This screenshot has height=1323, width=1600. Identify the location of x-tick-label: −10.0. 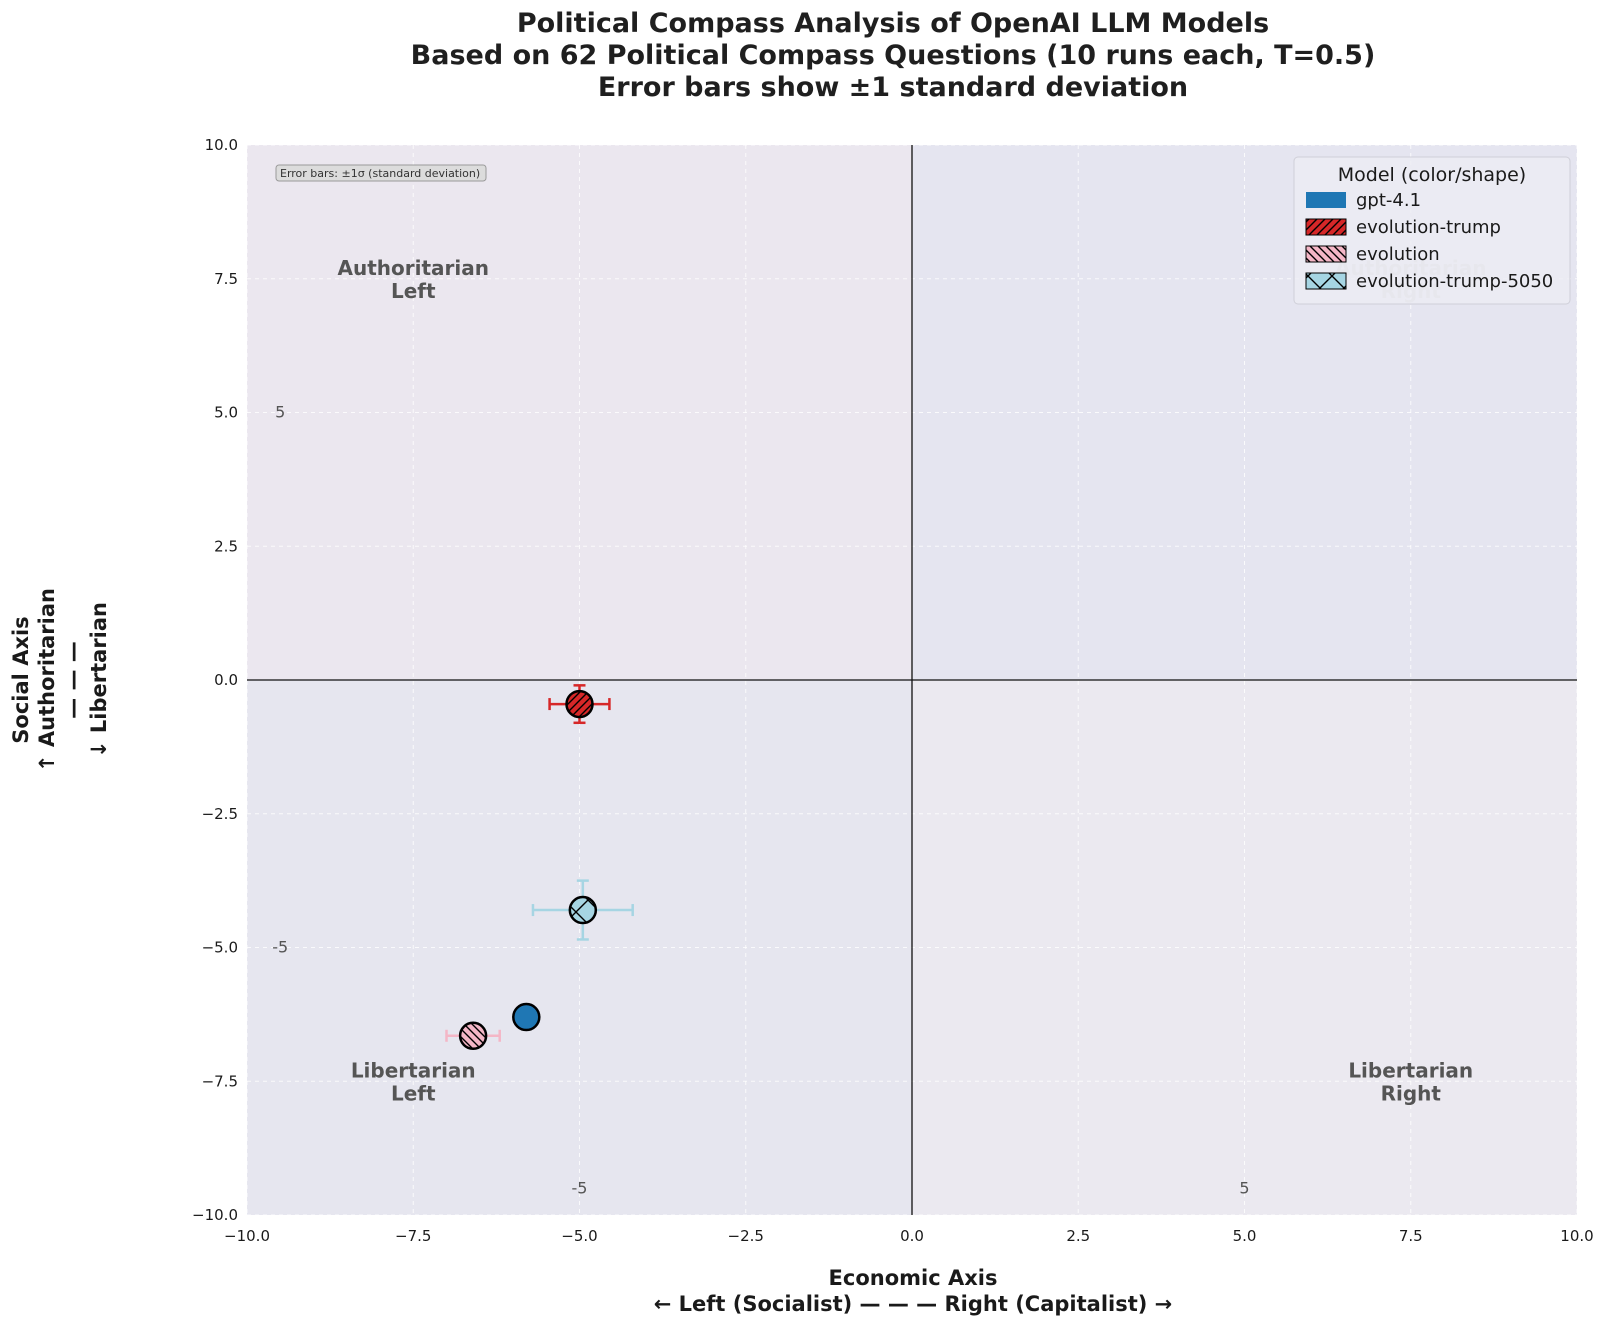
(247, 1236).